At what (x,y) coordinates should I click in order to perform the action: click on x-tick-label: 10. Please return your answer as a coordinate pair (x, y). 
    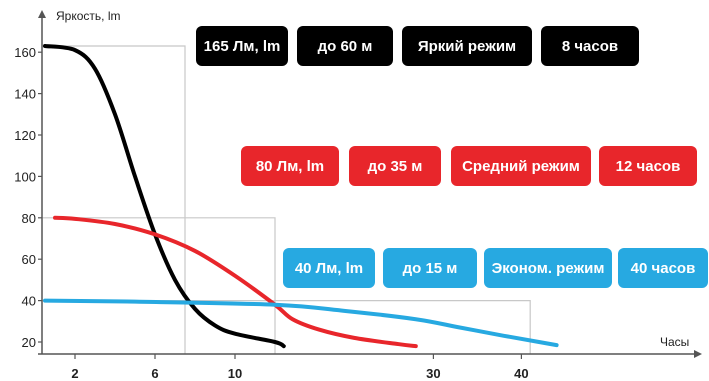
    Looking at the image, I should click on (235, 373).